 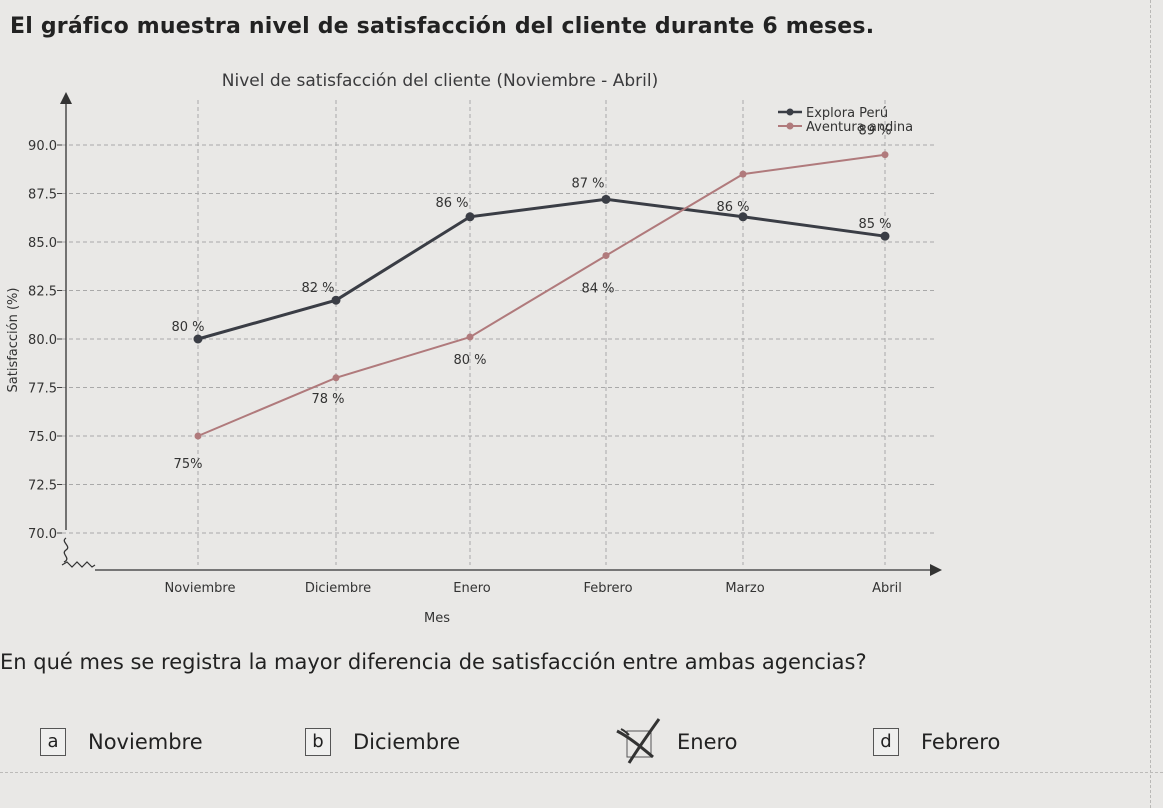 What do you see at coordinates (42, 340) in the screenshot?
I see `y-tick-label: 80.0` at bounding box center [42, 340].